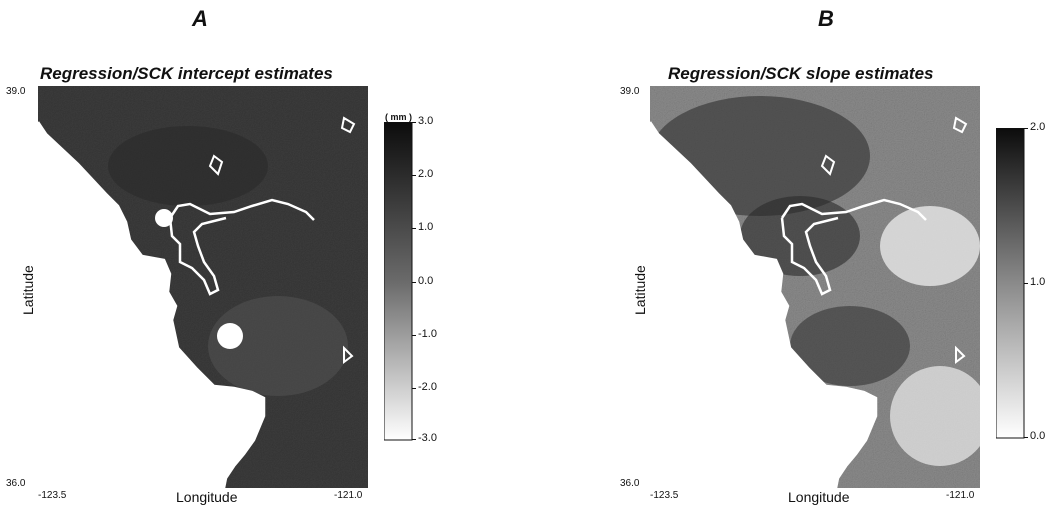 This screenshot has height=510, width=1053. What do you see at coordinates (427, 387) in the screenshot?
I see `colorbar-tick-label: -2.0` at bounding box center [427, 387].